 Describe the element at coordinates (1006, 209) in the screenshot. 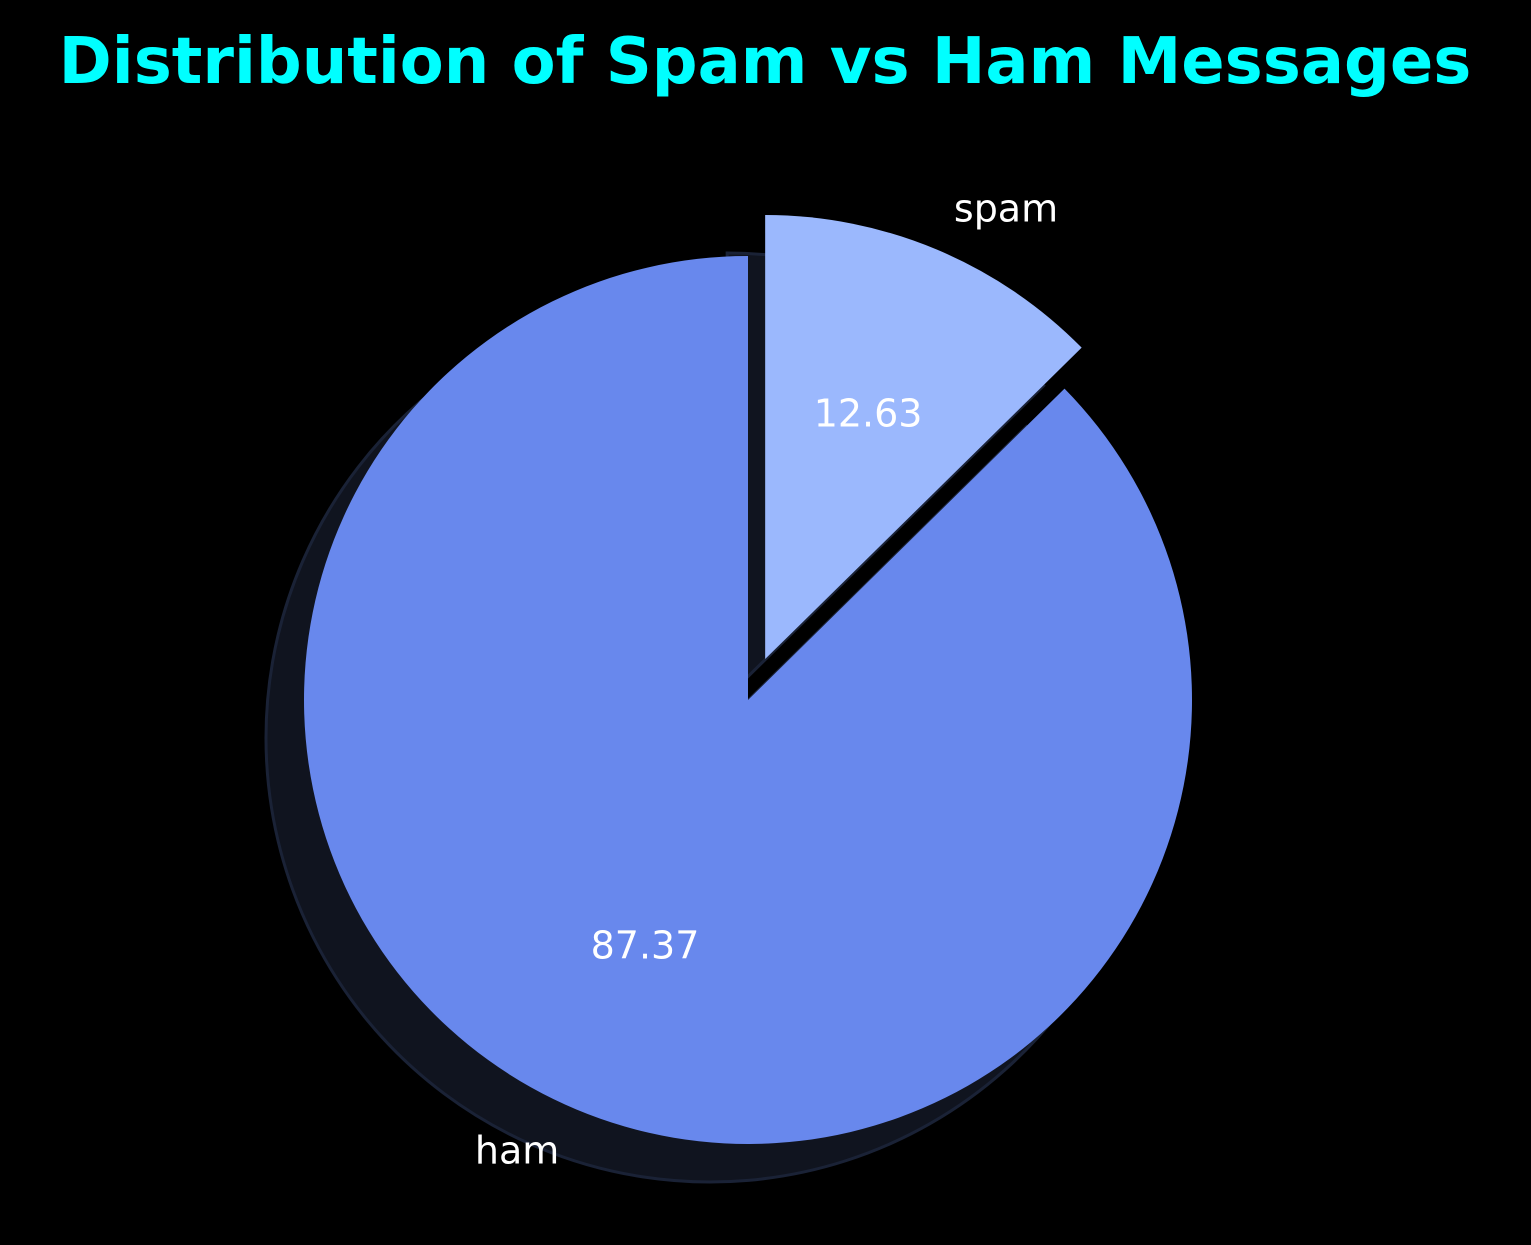

I see `slice-label-spam: spam` at that location.